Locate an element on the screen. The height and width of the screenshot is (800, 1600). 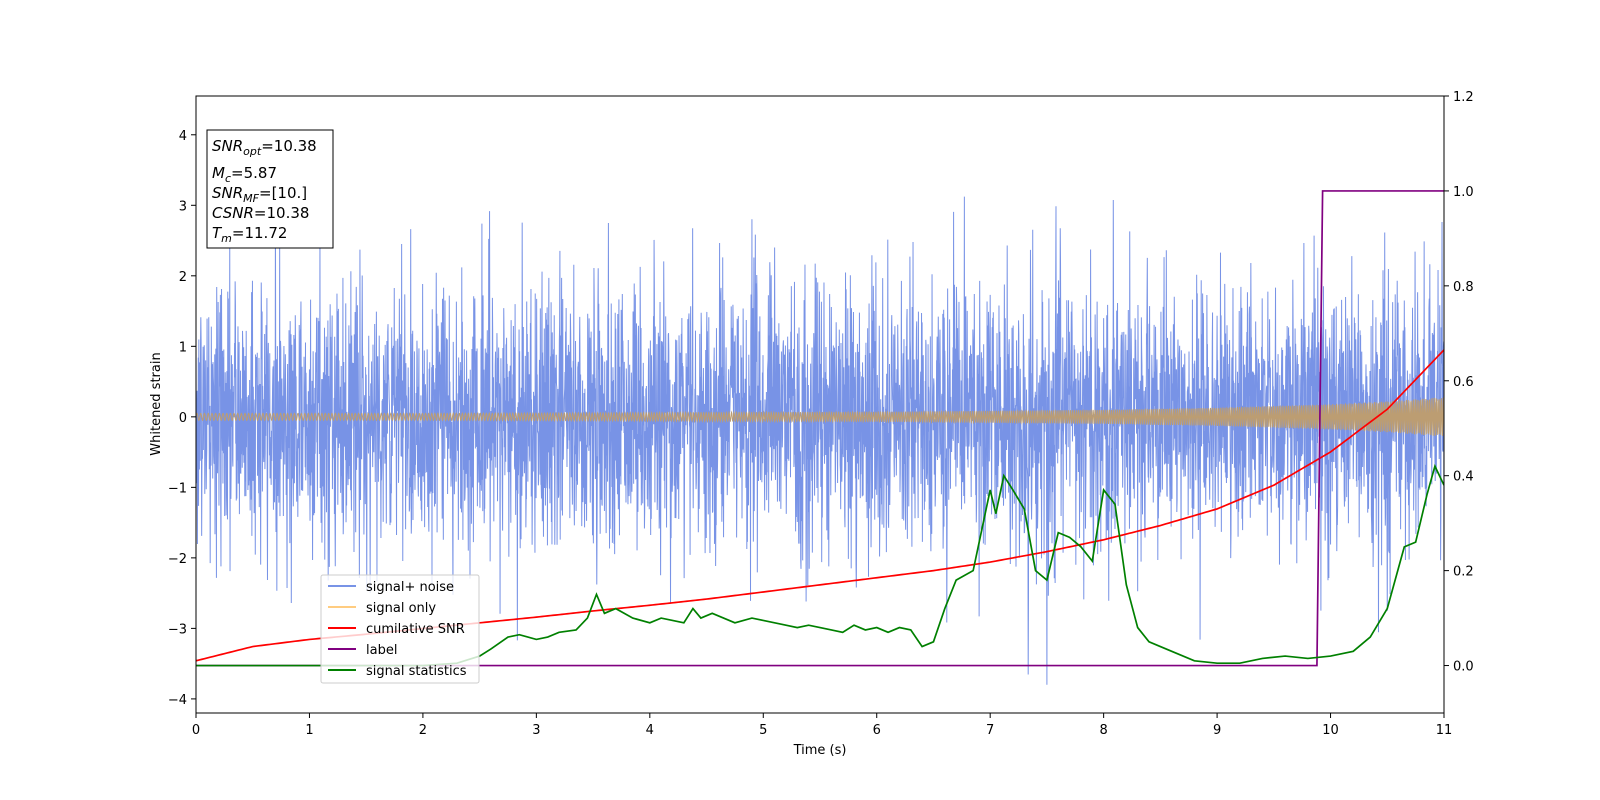
x-tick-label: 3 is located at coordinates (536, 730).